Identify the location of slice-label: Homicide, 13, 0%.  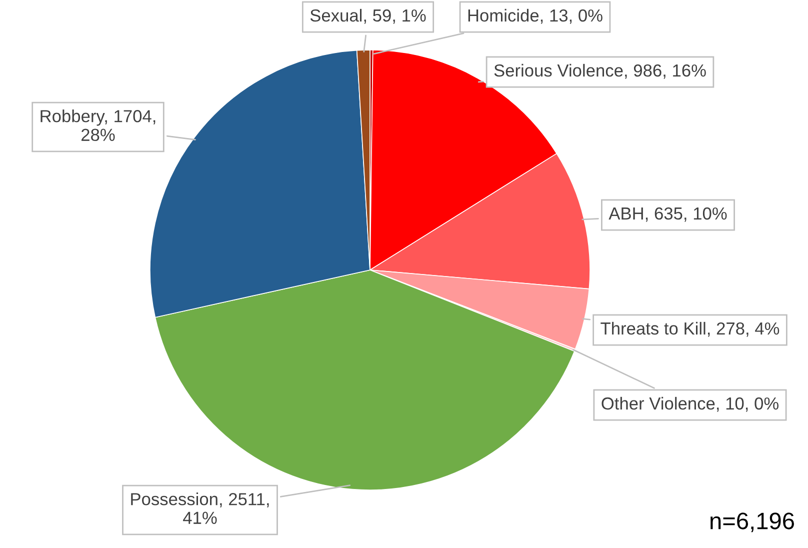
(535, 16).